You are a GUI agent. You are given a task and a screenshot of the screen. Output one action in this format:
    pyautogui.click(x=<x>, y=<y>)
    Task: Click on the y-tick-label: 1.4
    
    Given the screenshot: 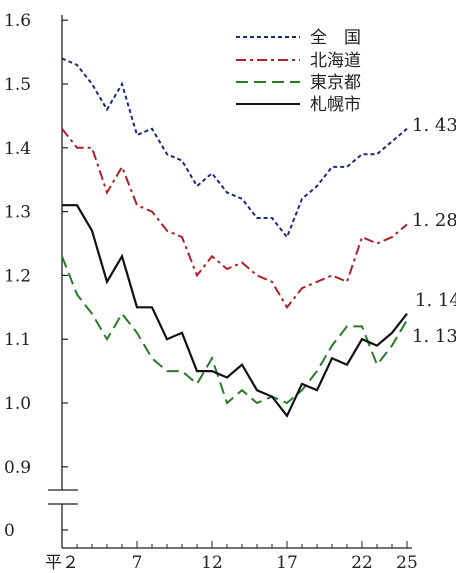 What is the action you would take?
    pyautogui.click(x=17, y=149)
    